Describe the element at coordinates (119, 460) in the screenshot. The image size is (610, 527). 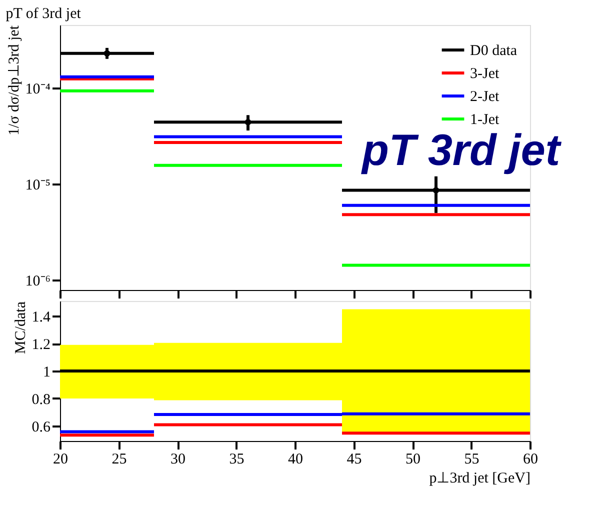
I see `x-tick-label: 25` at that location.